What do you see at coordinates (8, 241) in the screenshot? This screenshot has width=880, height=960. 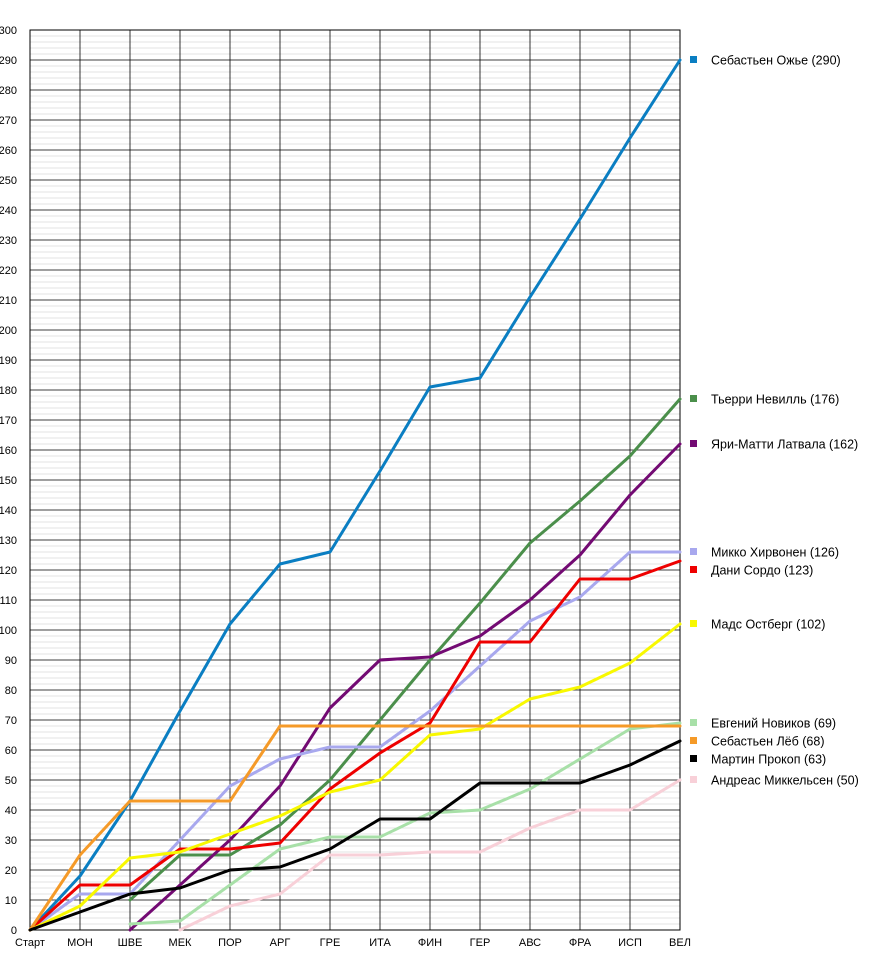 I see `y-tick-label: 230` at bounding box center [8, 241].